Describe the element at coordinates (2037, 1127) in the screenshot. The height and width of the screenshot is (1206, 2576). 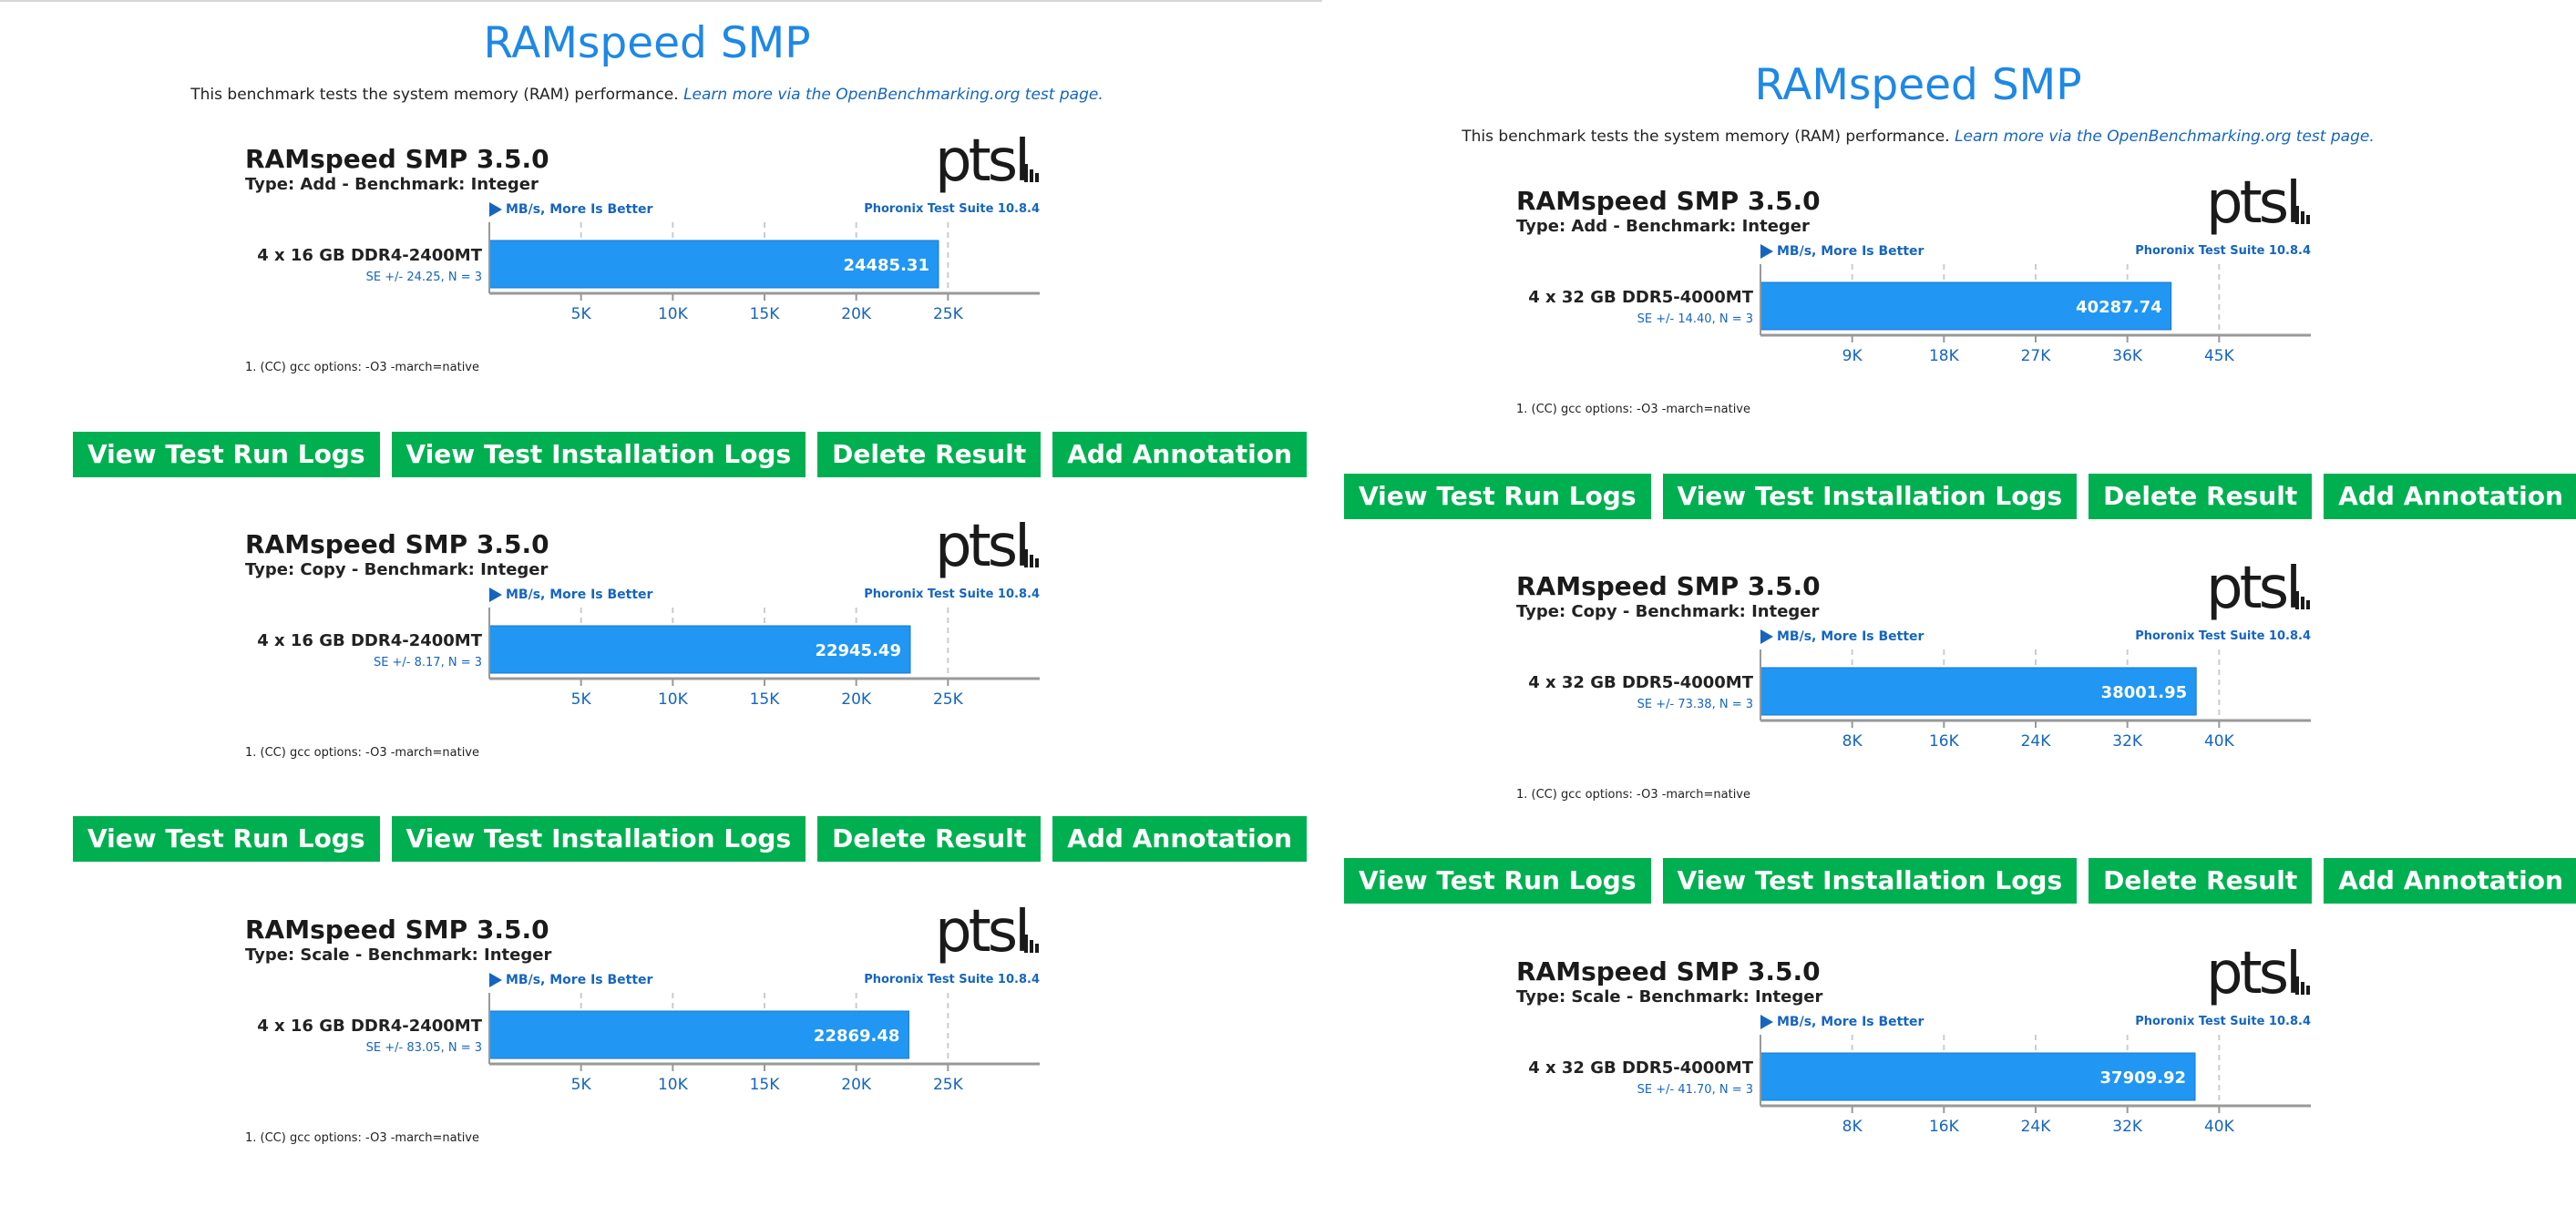
I see `tick-label: 24K` at that location.